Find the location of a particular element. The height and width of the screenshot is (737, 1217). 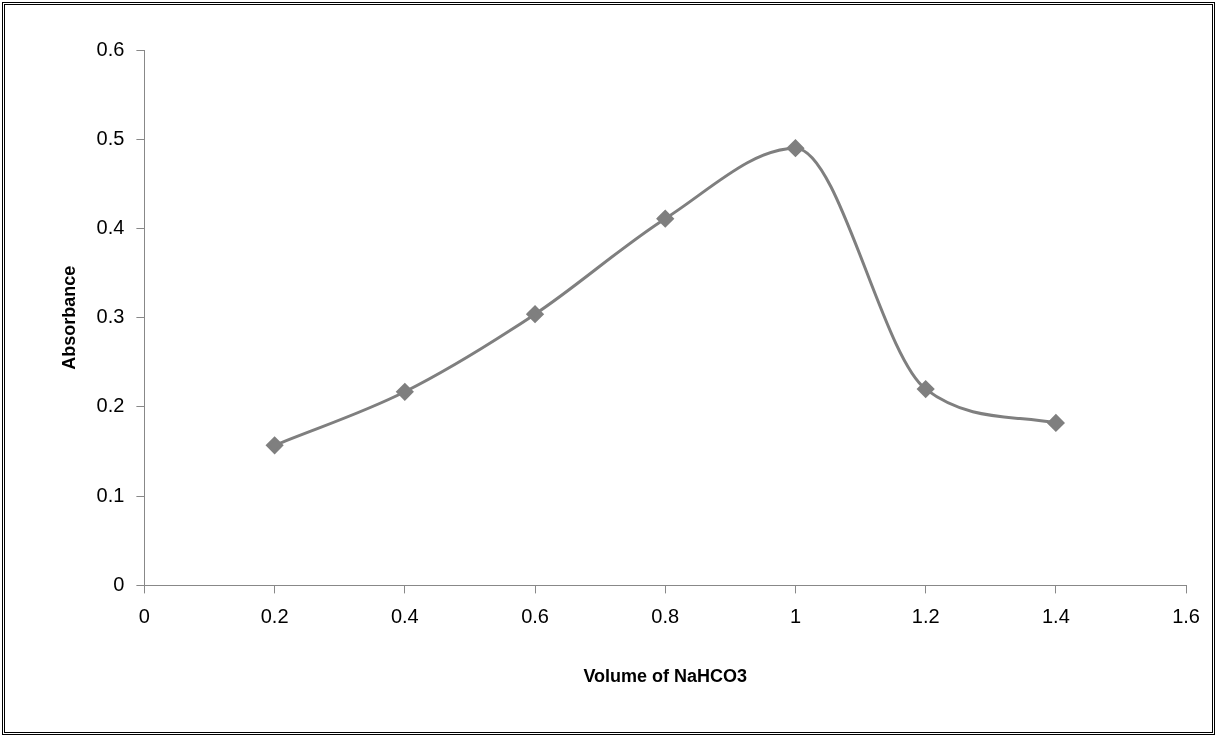

x-tick-label: 0.8 is located at coordinates (665, 615).